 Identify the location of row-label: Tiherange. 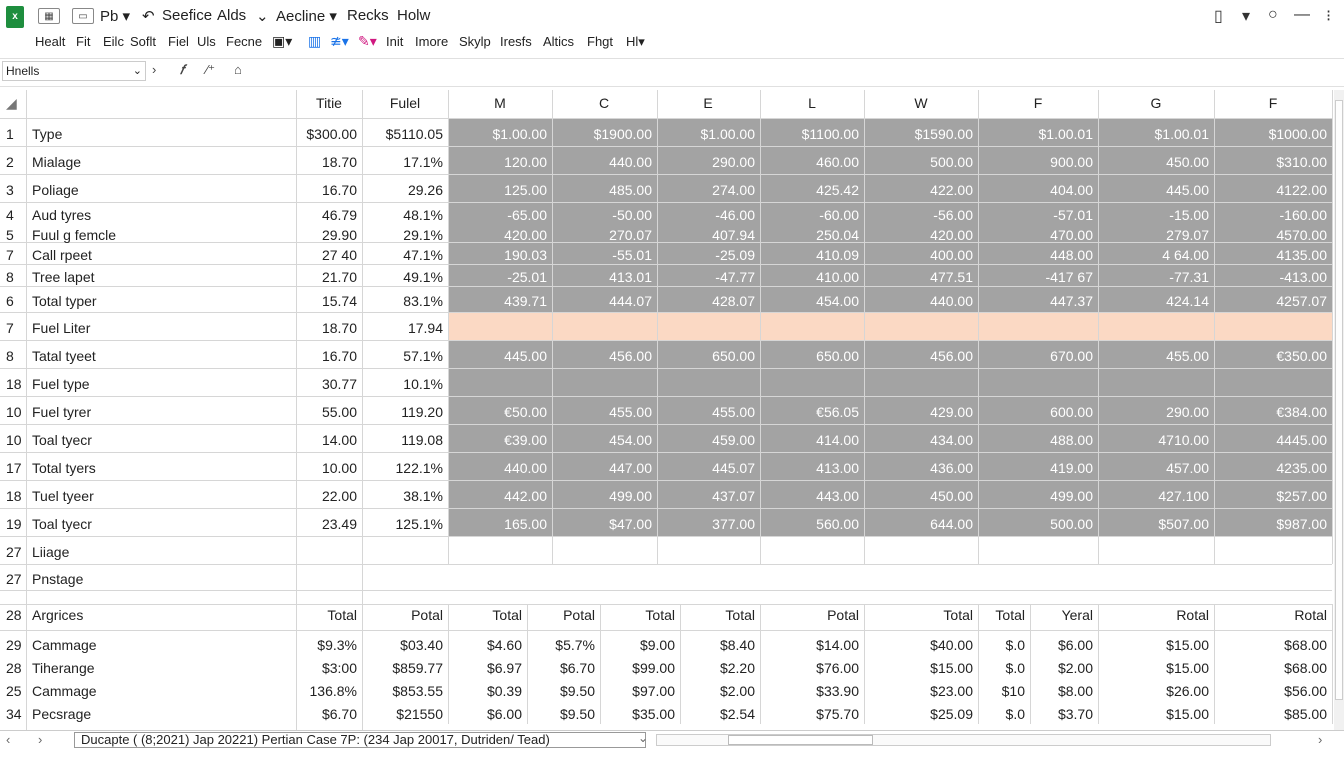
(63, 668).